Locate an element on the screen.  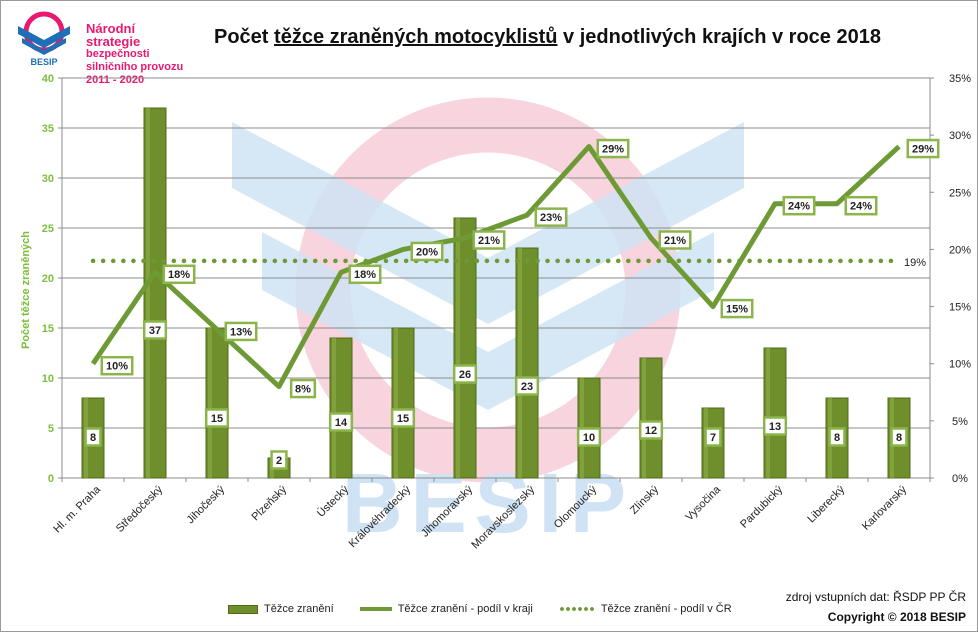
y2-tick-label: 35% is located at coordinates (960, 79).